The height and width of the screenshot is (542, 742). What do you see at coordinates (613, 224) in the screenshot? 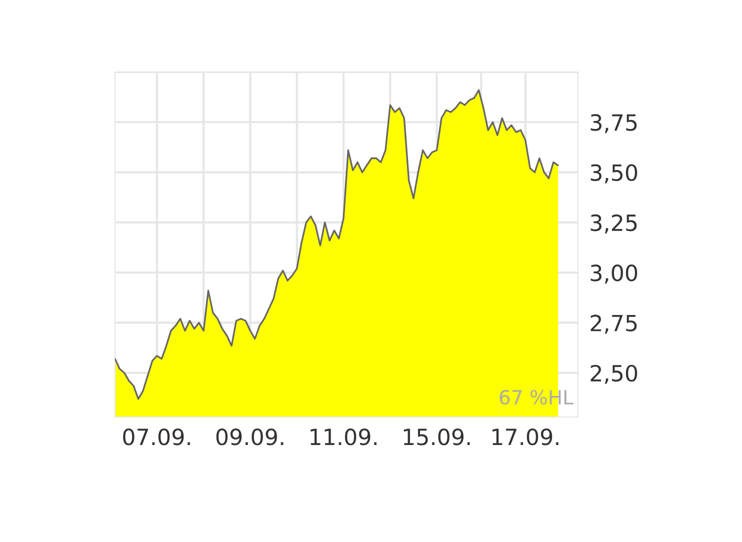
I see `y-tick-label: 3,25` at bounding box center [613, 224].